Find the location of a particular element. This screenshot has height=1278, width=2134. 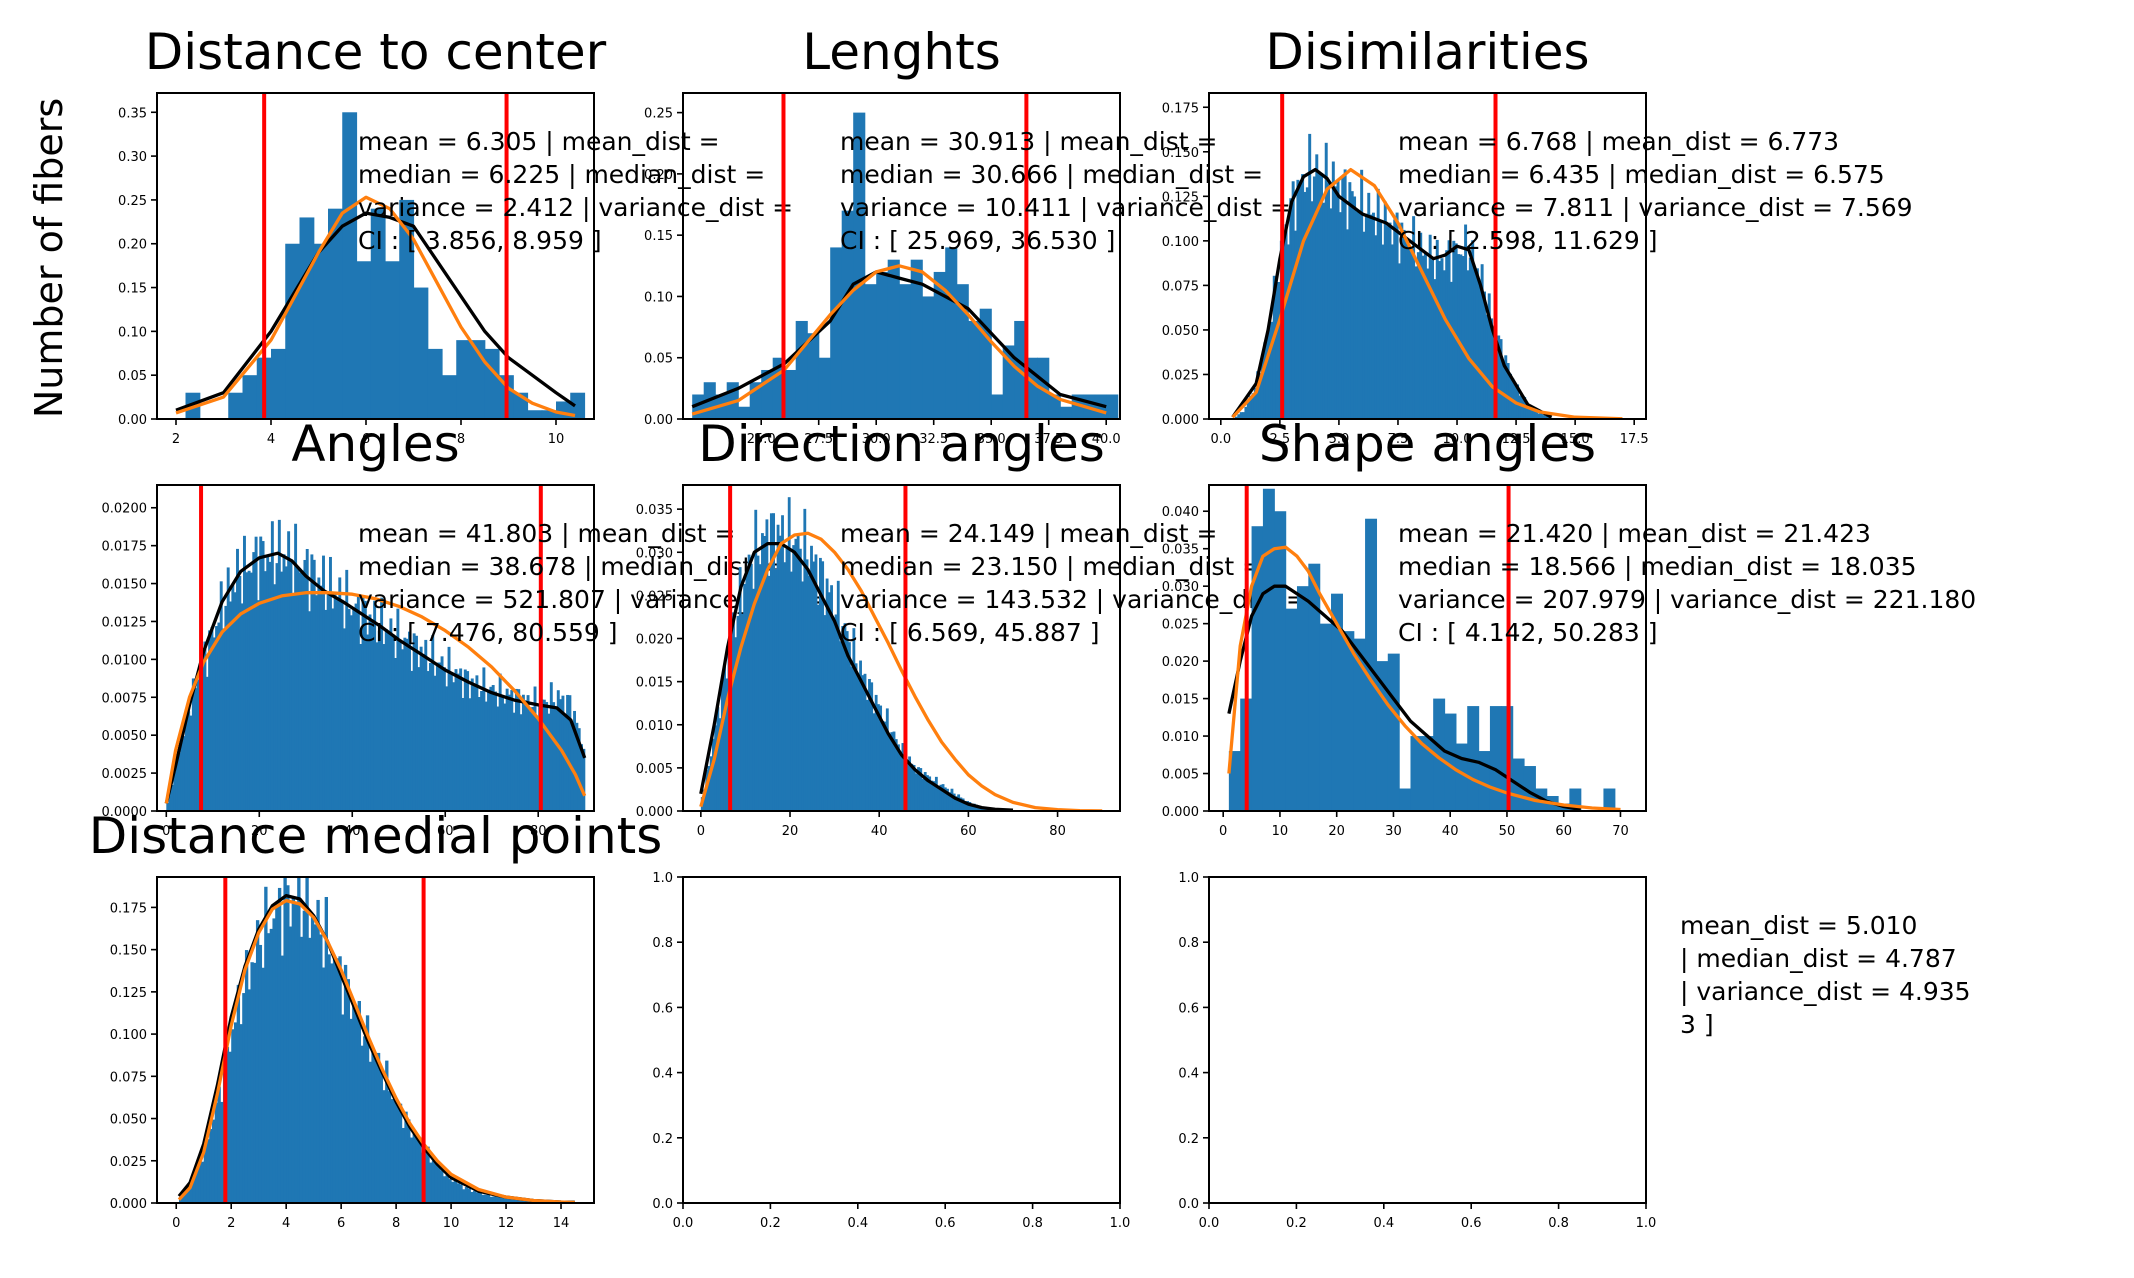

x-tick-label: 10 is located at coordinates (1280, 831).